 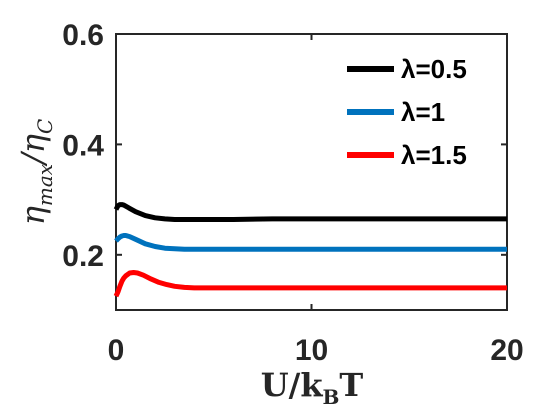 I want to click on y-tick-label: 0.6, so click(x=83, y=35).